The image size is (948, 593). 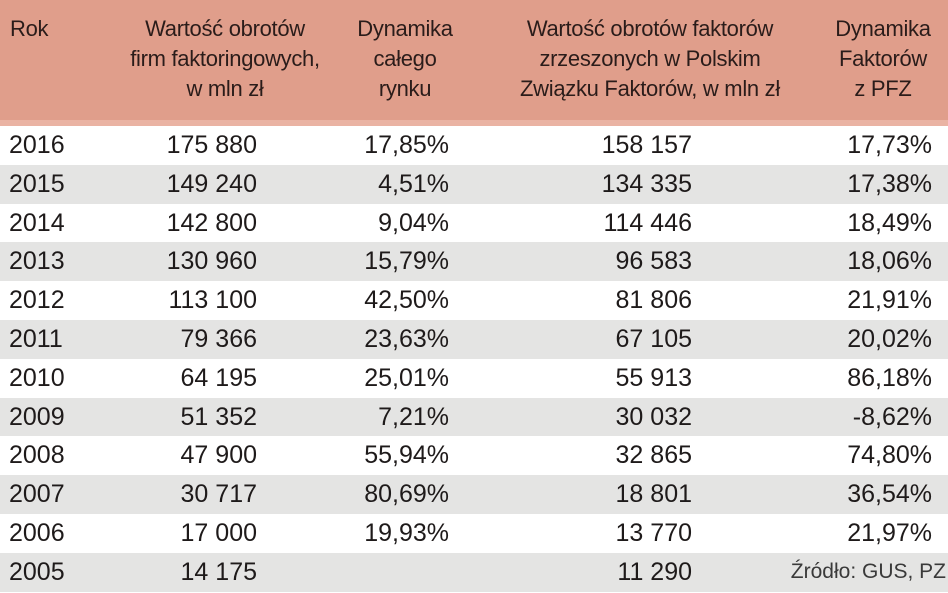 I want to click on pfz-turnover-cell: 158 157, so click(x=646, y=145).